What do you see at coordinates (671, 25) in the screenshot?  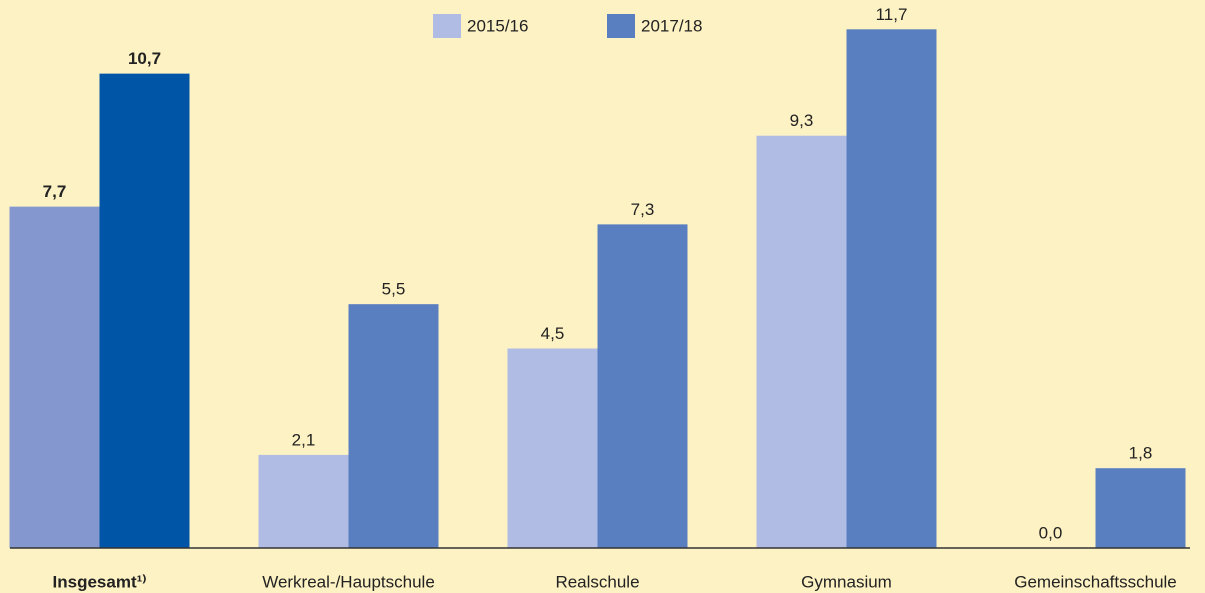 I see `legend-label: 2017/18` at bounding box center [671, 25].